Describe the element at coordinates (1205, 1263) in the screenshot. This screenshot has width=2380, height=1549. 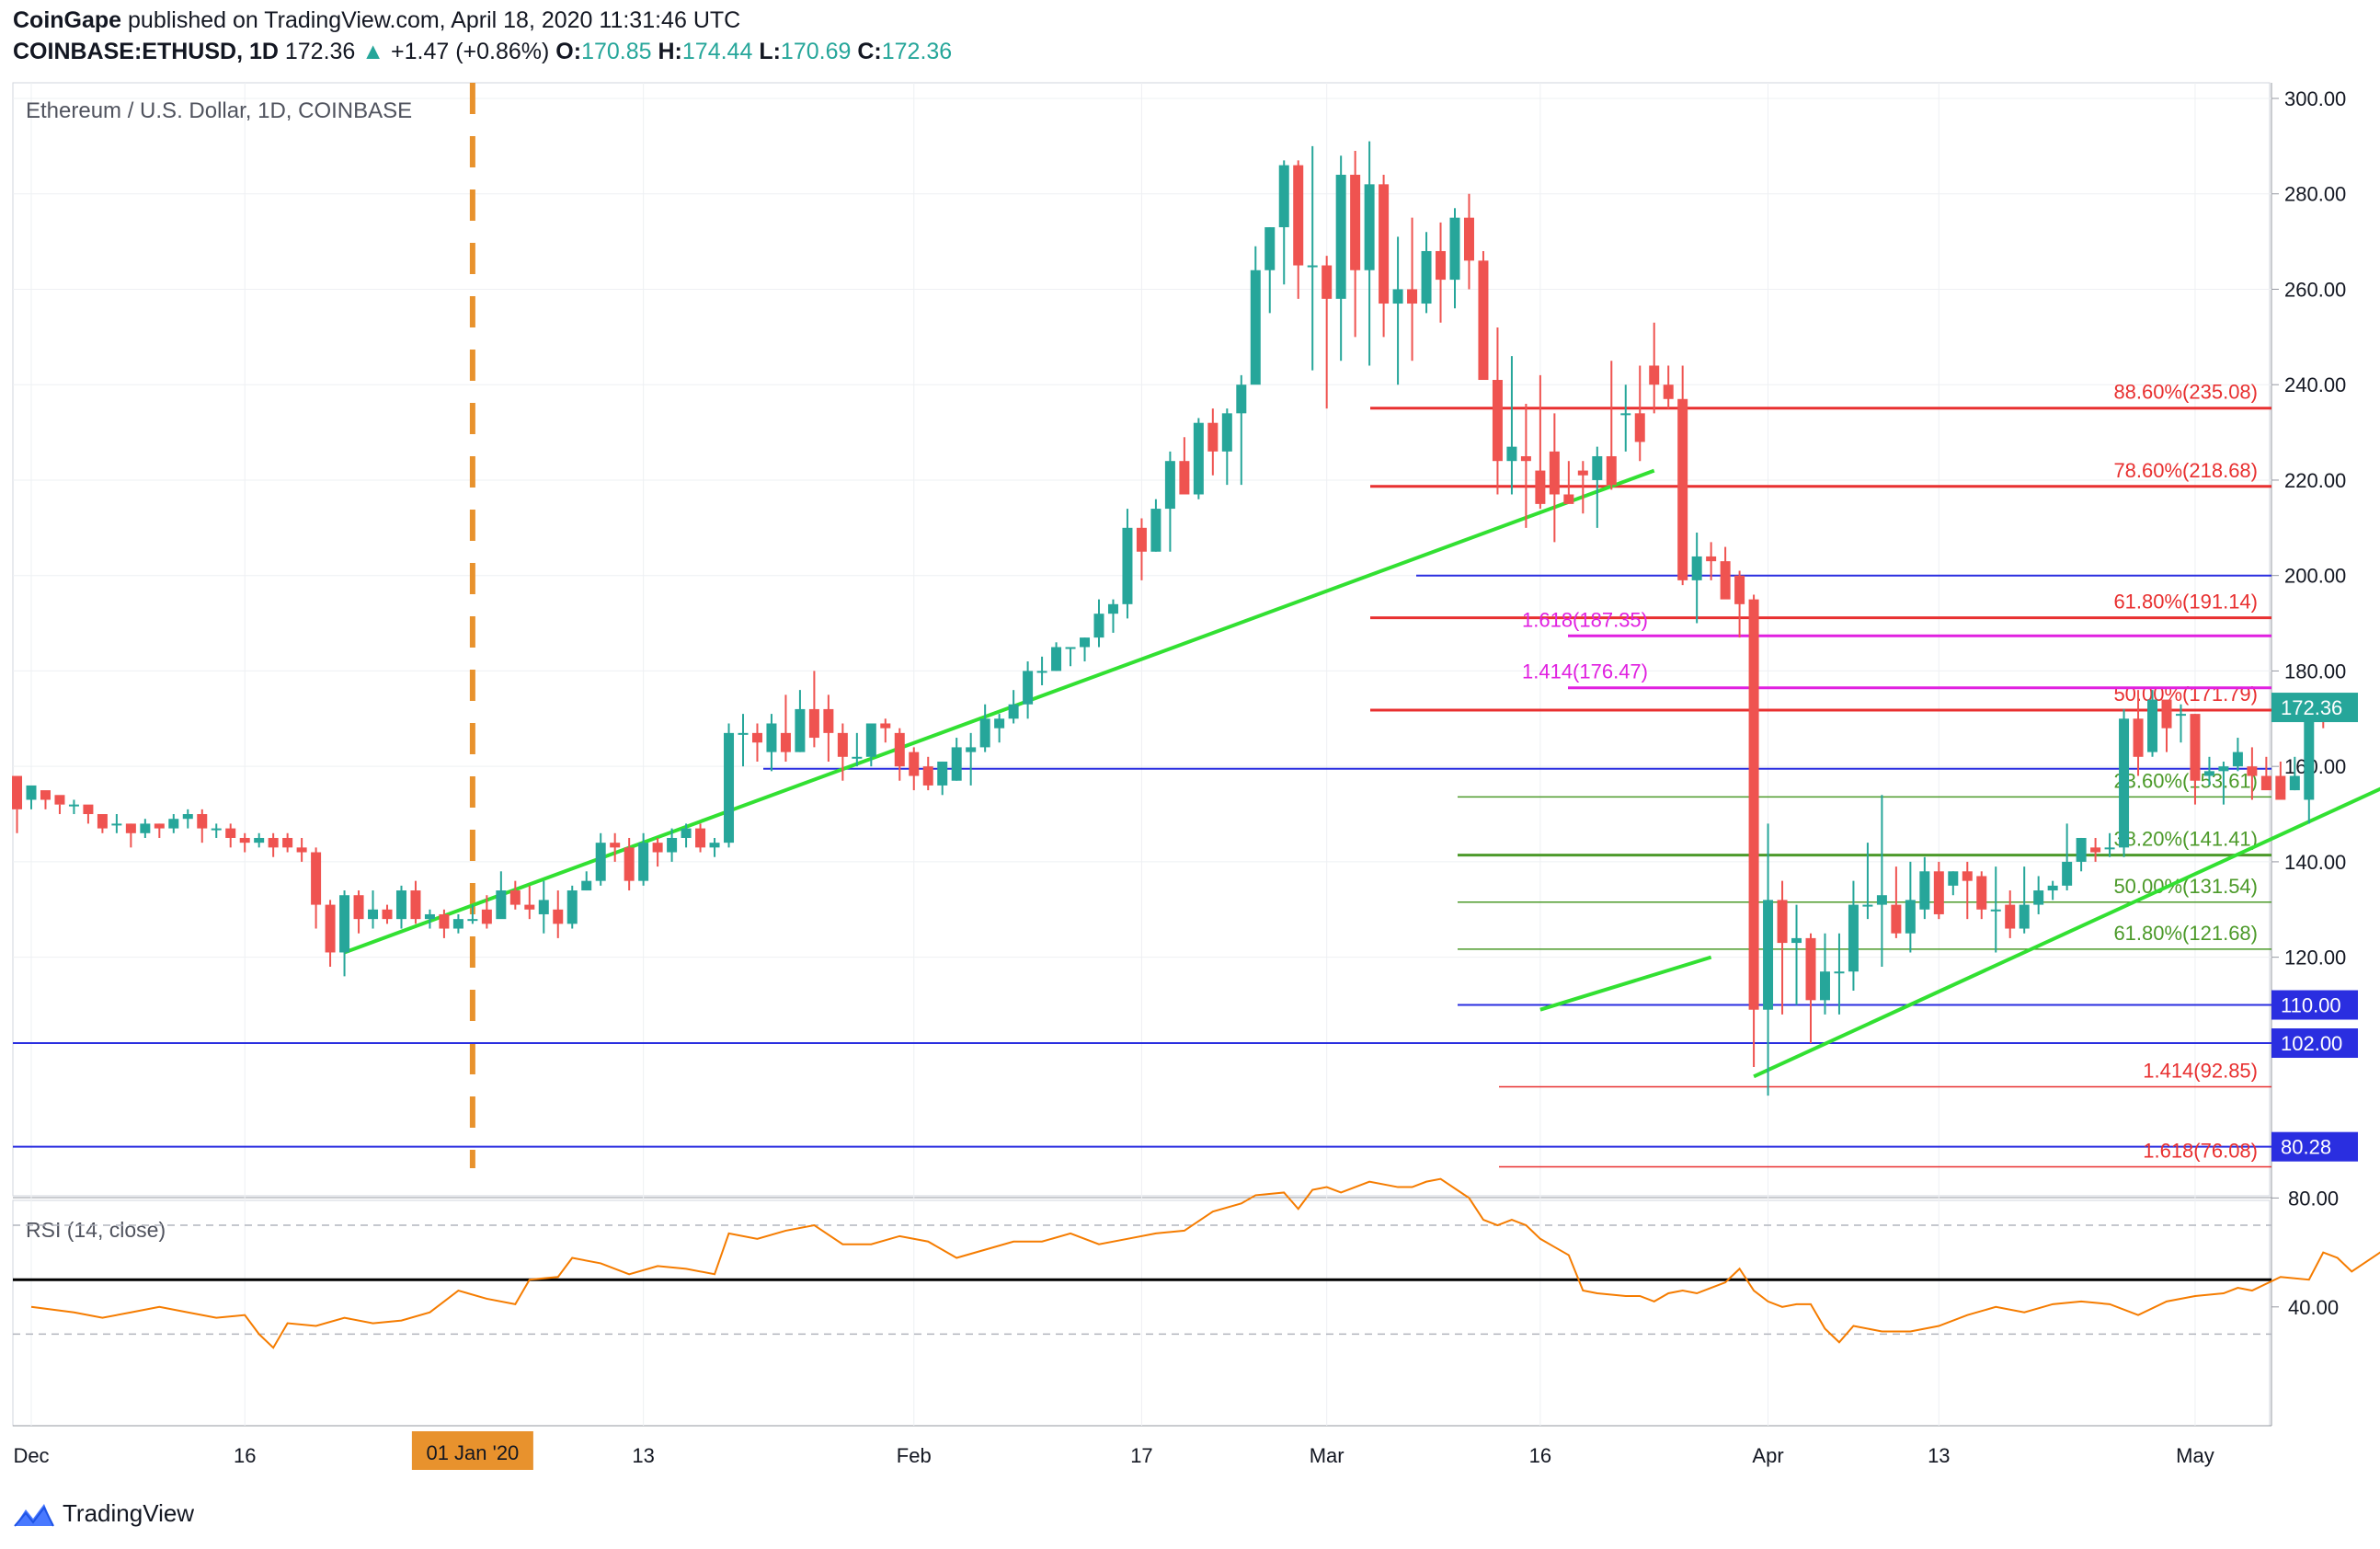
I see `rsi-line` at that location.